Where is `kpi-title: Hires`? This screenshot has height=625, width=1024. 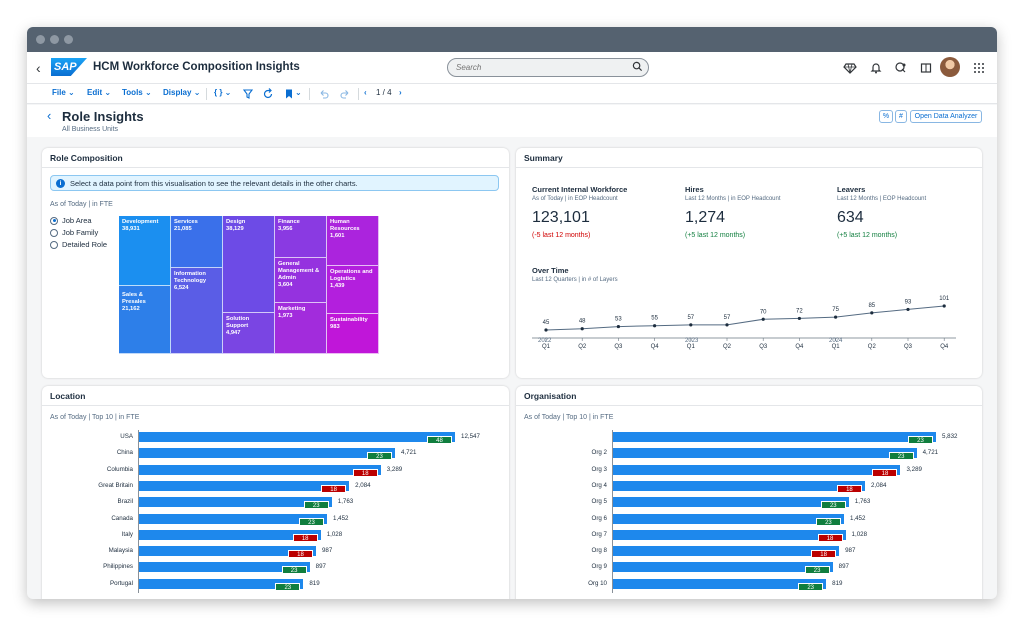
kpi-title: Hires is located at coordinates (694, 189).